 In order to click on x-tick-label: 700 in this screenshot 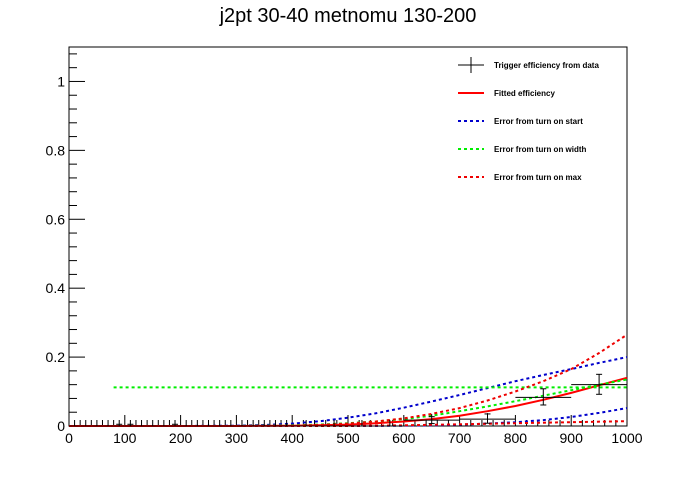, I will do `click(460, 438)`.